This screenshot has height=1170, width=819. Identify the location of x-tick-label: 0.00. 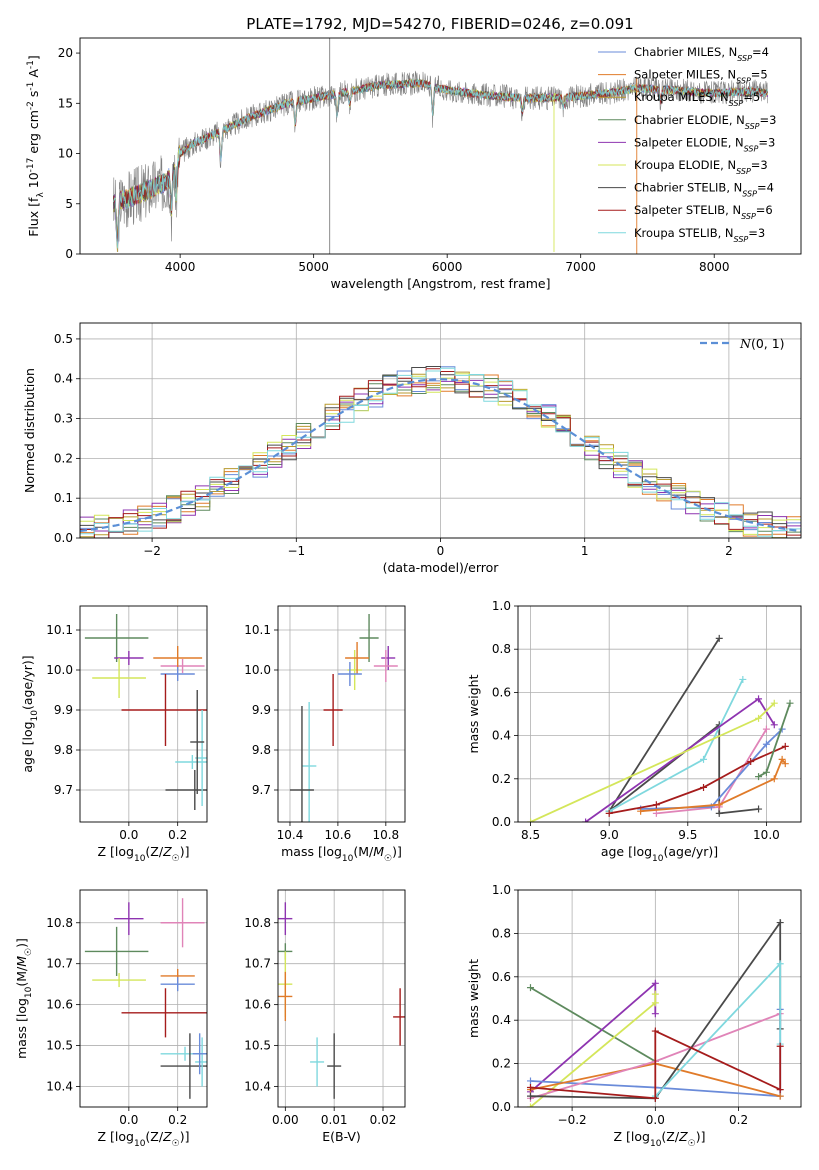
(285, 1120).